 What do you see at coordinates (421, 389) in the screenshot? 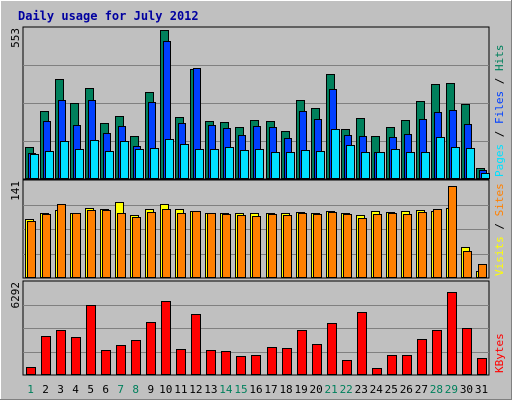
I see `day-label-27: 27` at bounding box center [421, 389].